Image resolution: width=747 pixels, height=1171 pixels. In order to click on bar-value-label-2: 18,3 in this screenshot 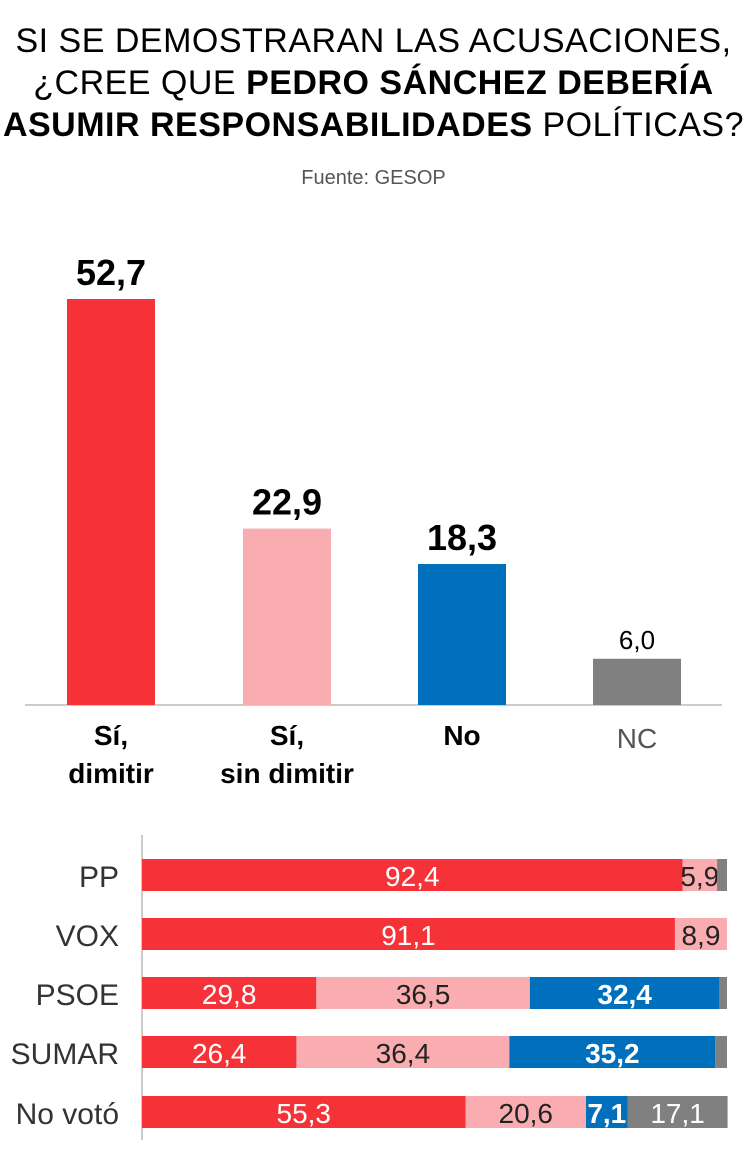, I will do `click(462, 537)`.